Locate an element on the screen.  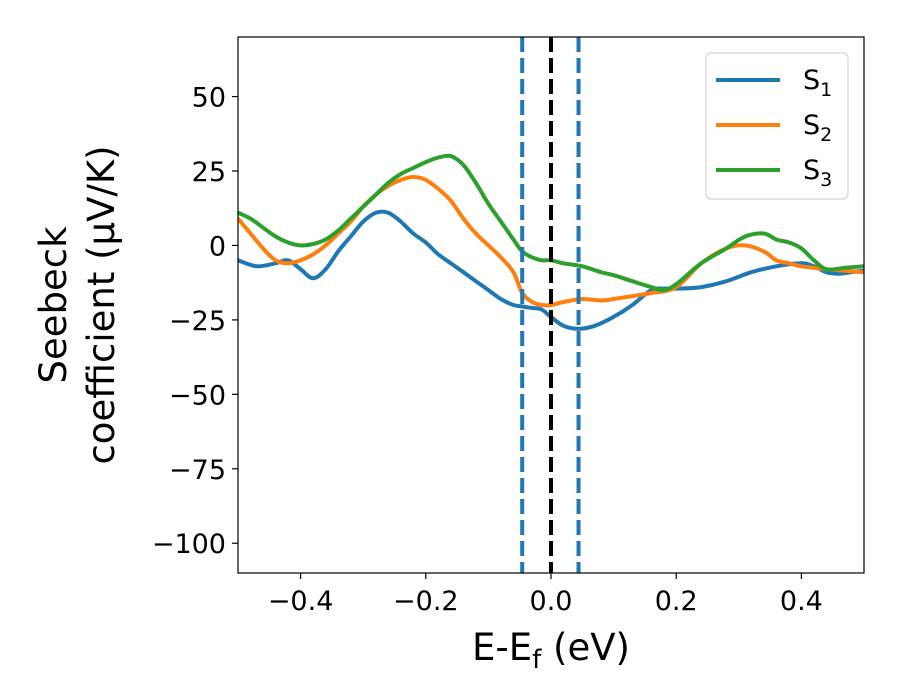
y-tick-label: 50 is located at coordinates (209, 98).